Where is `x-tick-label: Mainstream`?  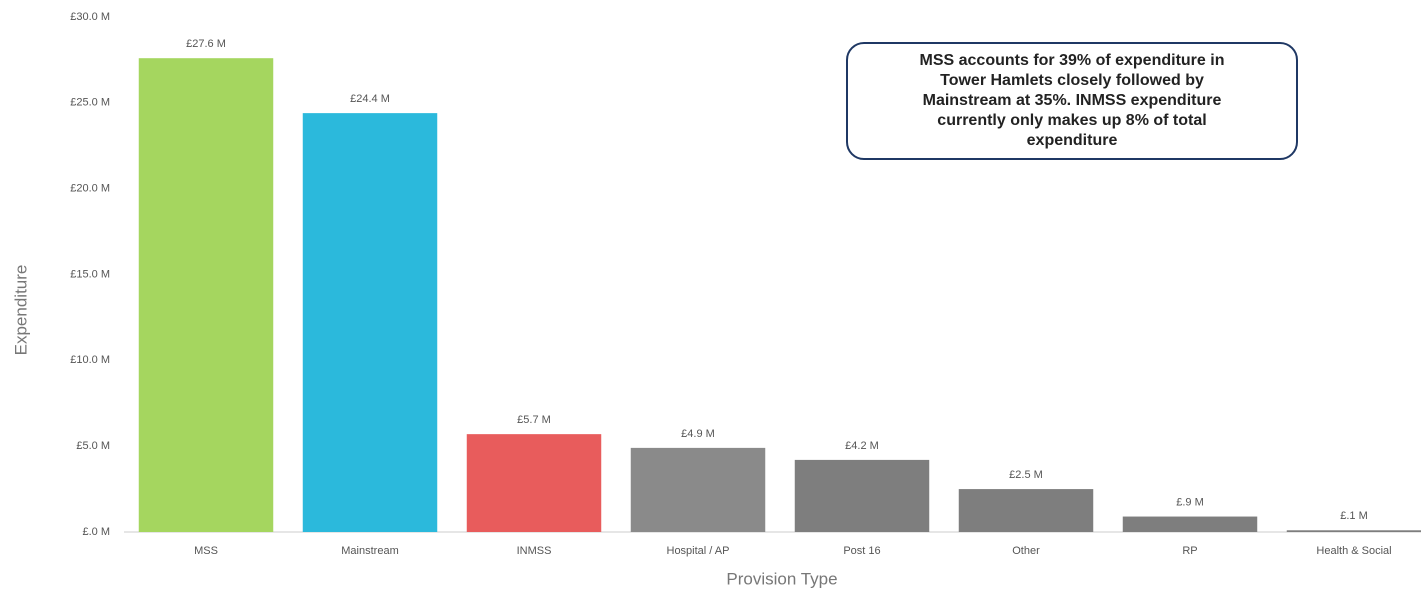 x-tick-label: Mainstream is located at coordinates (369, 551).